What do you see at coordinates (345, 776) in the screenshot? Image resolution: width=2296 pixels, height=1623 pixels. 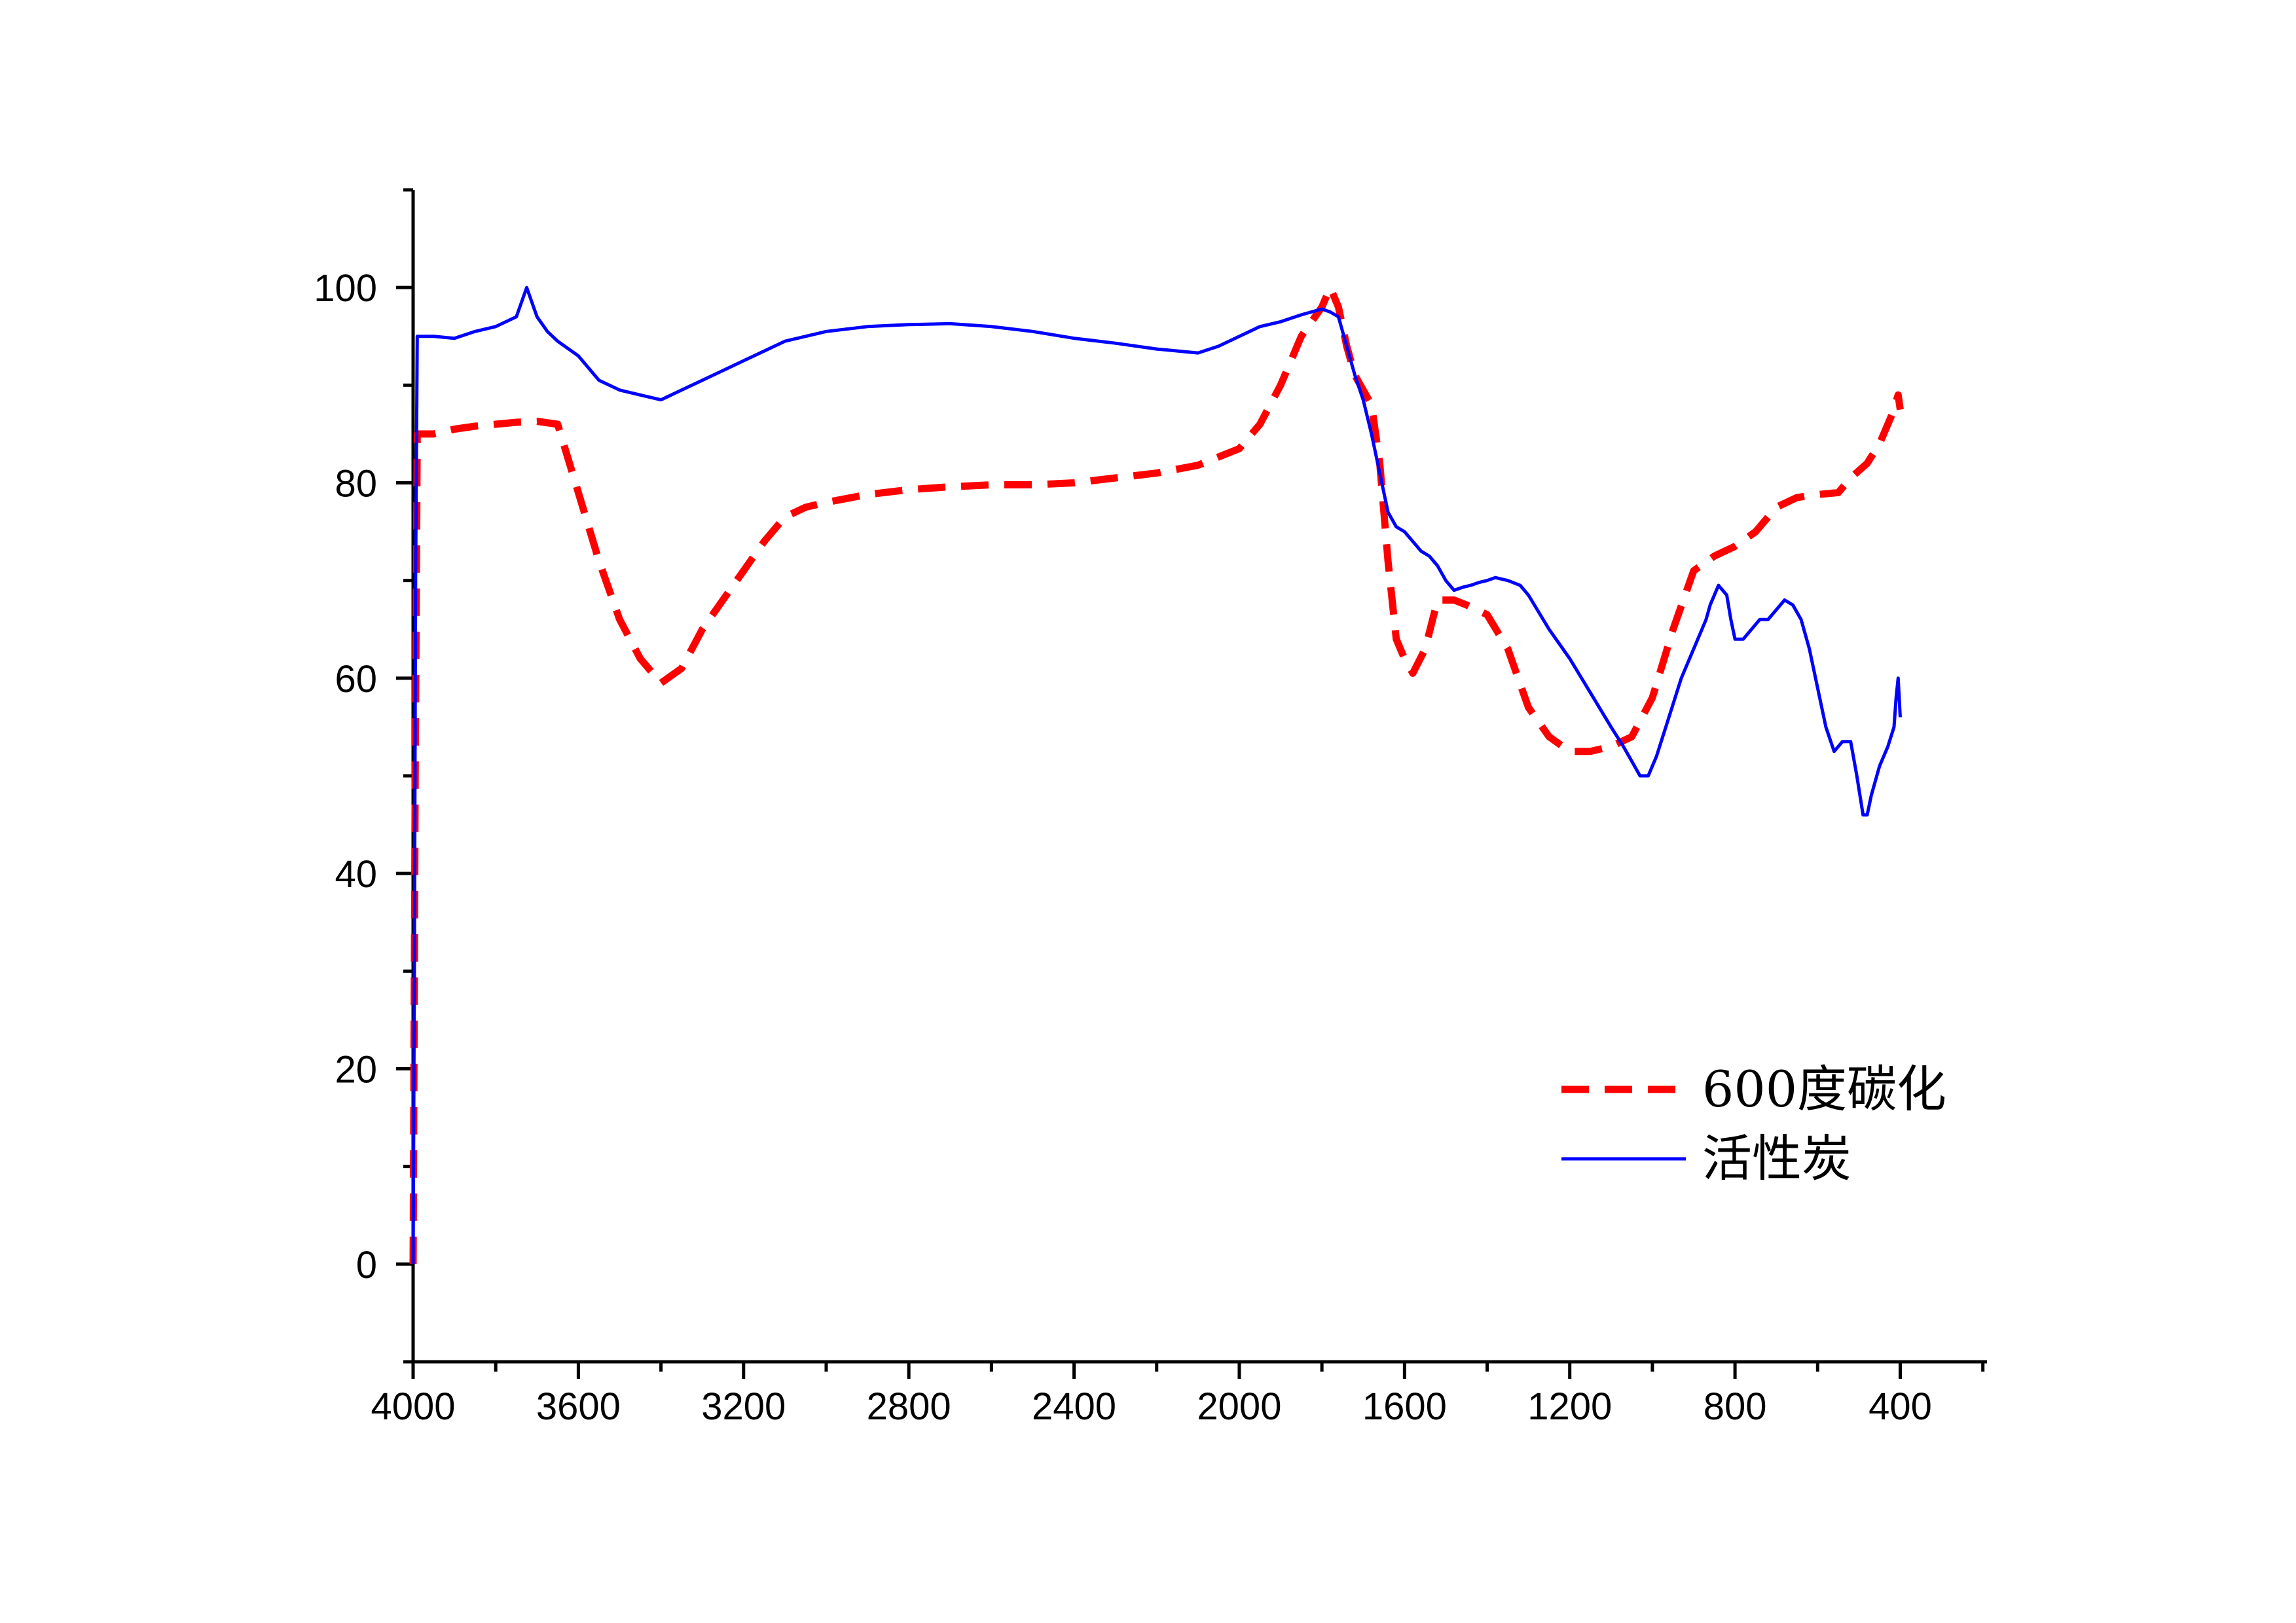 I see `y-tick-labels: 0 20 40 60 80 100` at bounding box center [345, 776].